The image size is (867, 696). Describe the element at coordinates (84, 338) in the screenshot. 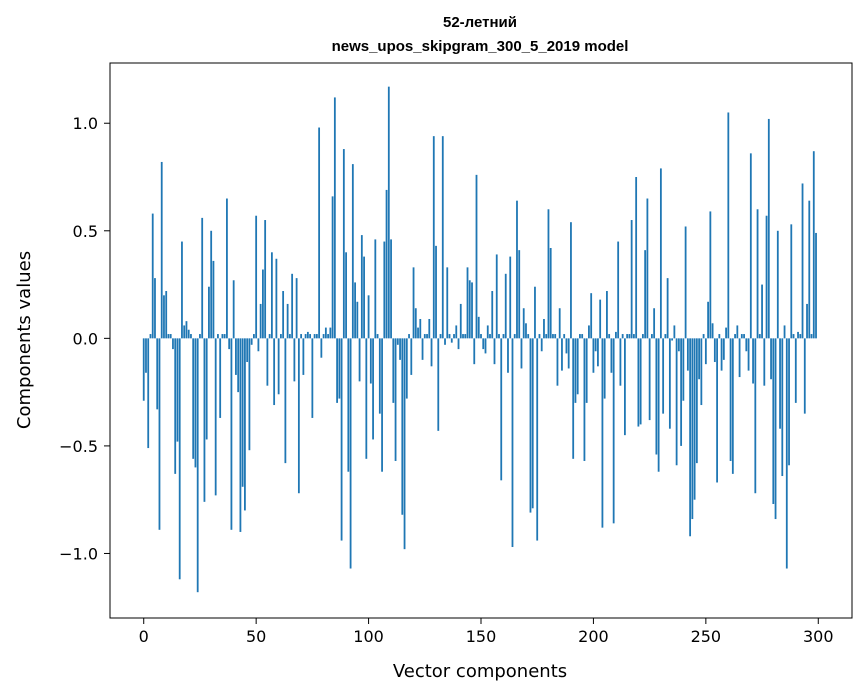

I see `y-axis-ticks: −1.0 −0.5 0.0 0.5 1.0` at that location.